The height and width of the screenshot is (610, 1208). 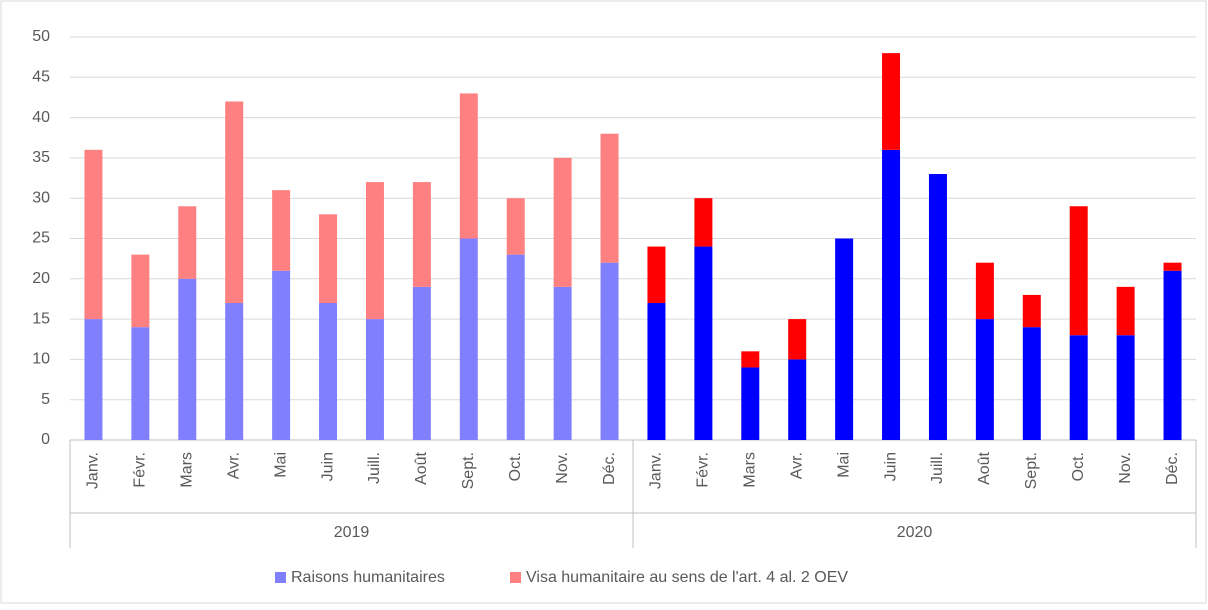 I want to click on group-label: 2020, so click(x=915, y=532).